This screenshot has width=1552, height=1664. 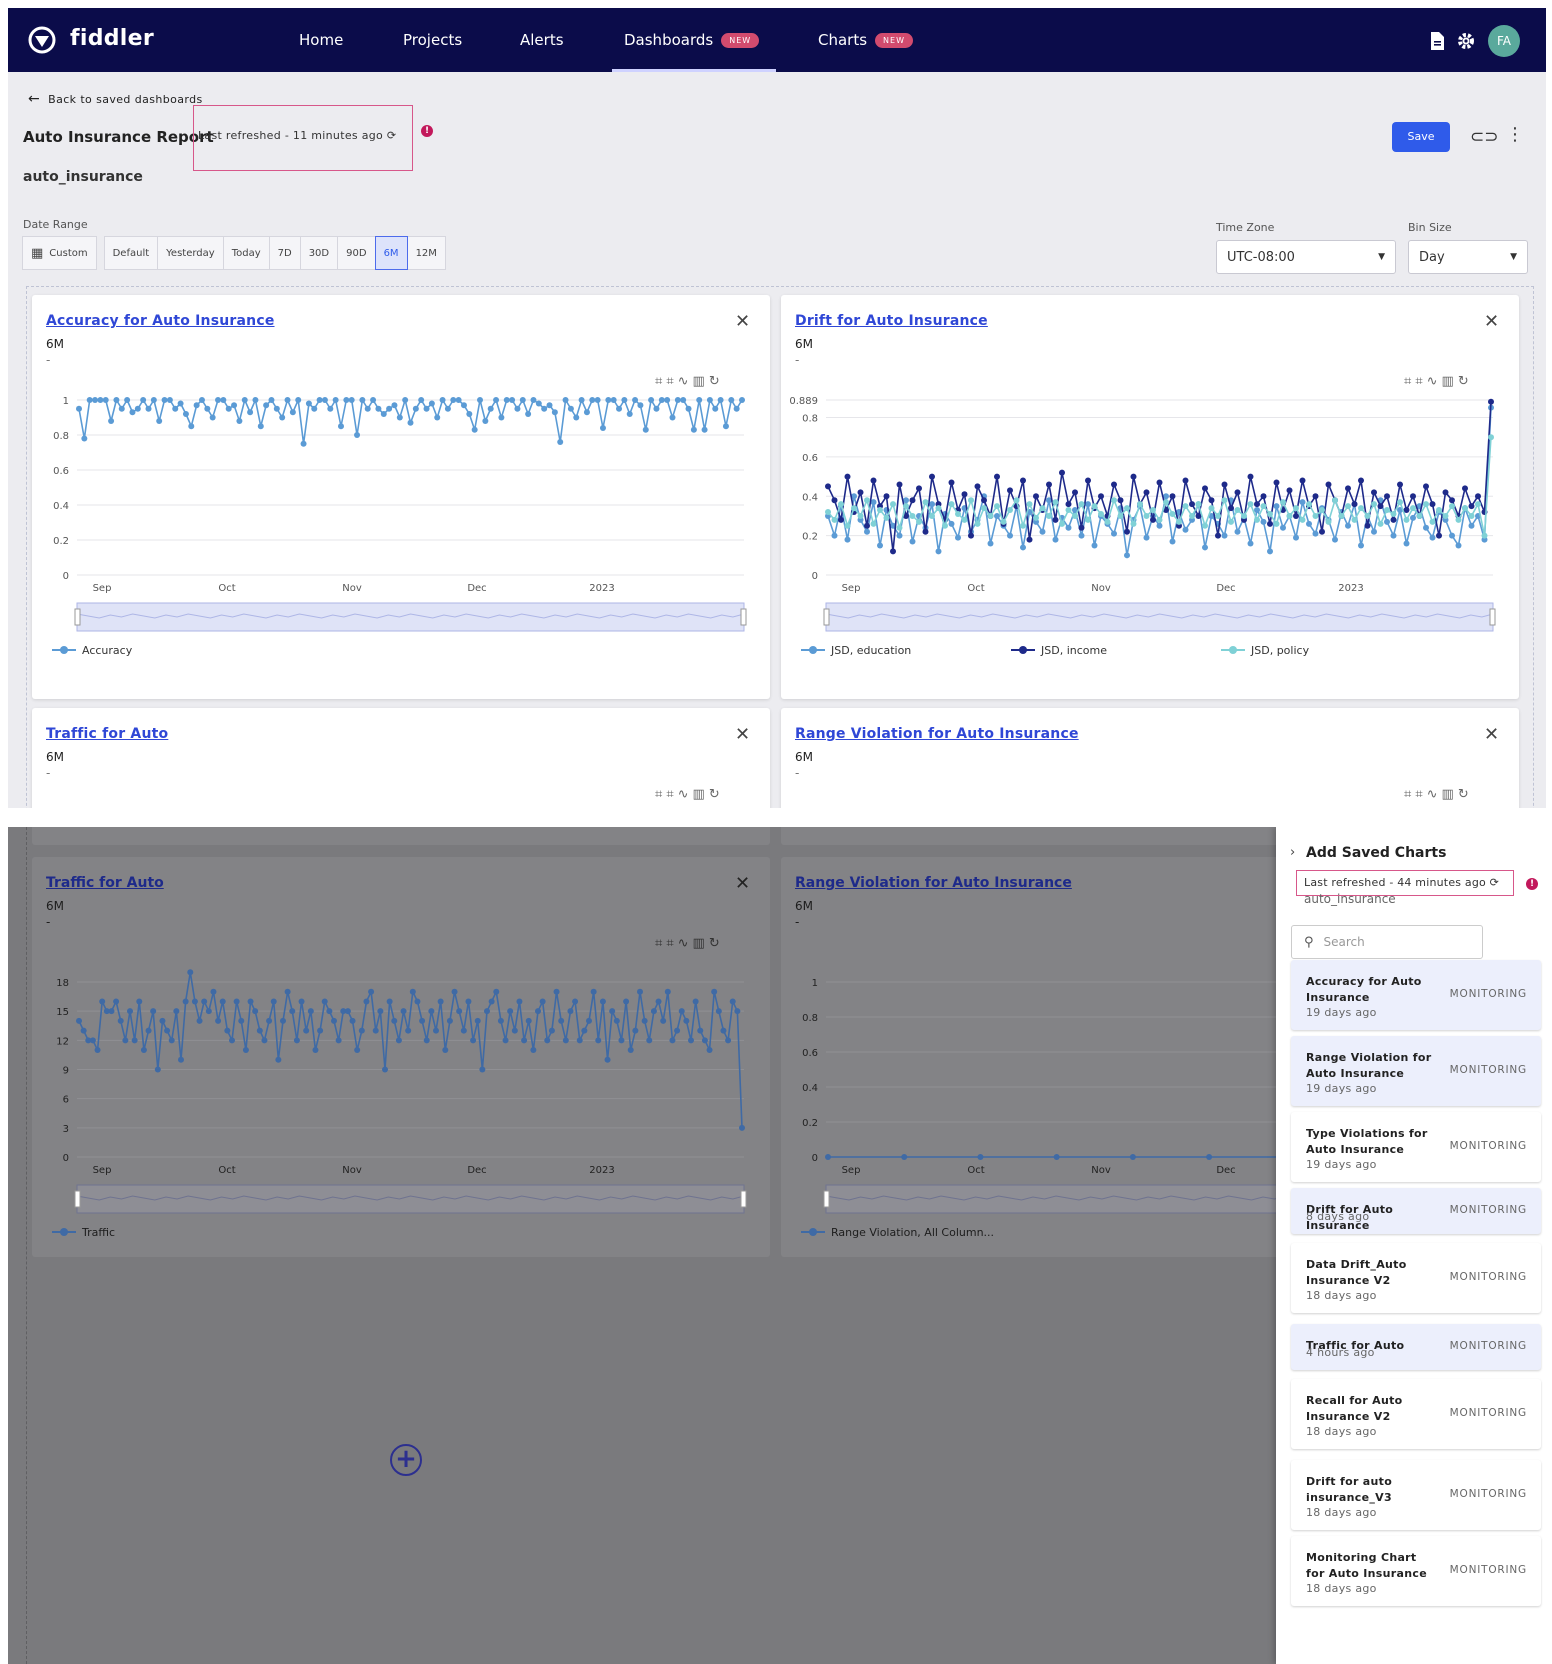 I want to click on search-input: ⚲ Search, so click(x=1387, y=942).